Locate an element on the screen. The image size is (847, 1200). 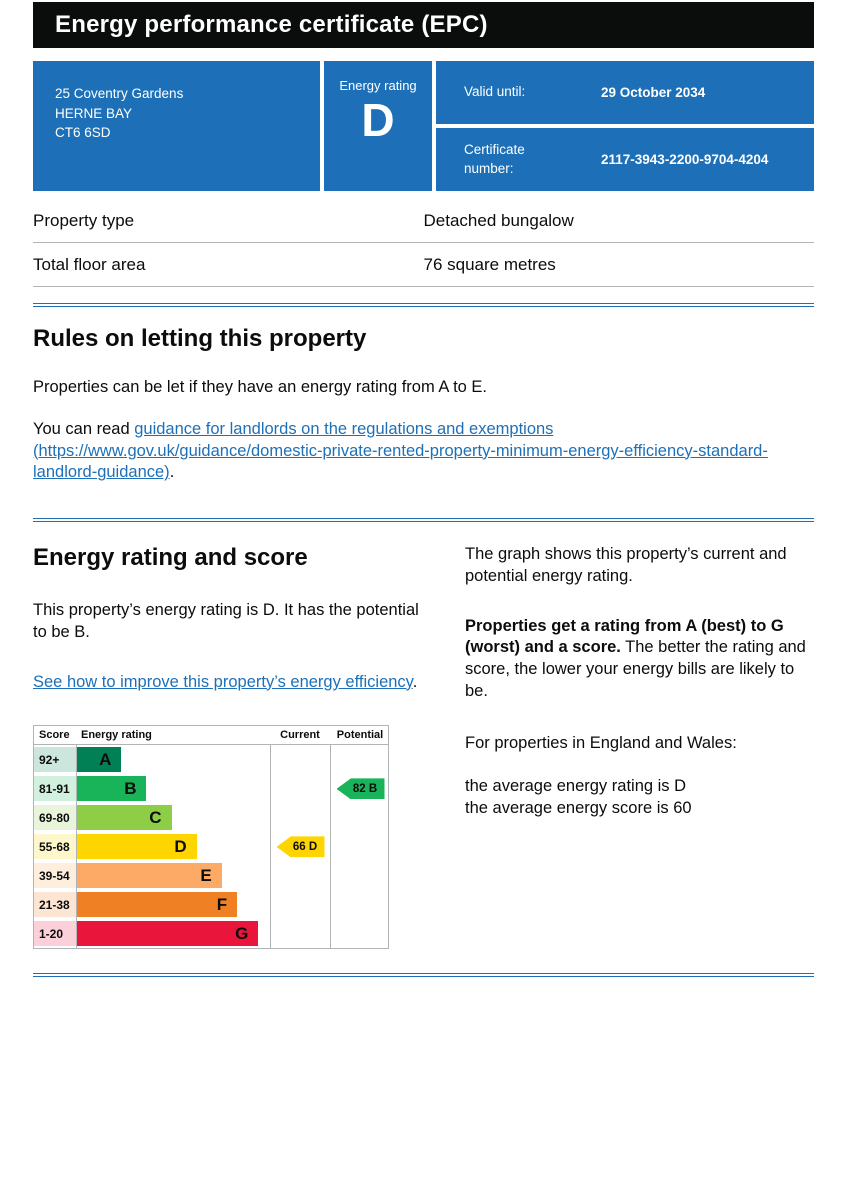
band-cell: D is located at coordinates (173, 847).